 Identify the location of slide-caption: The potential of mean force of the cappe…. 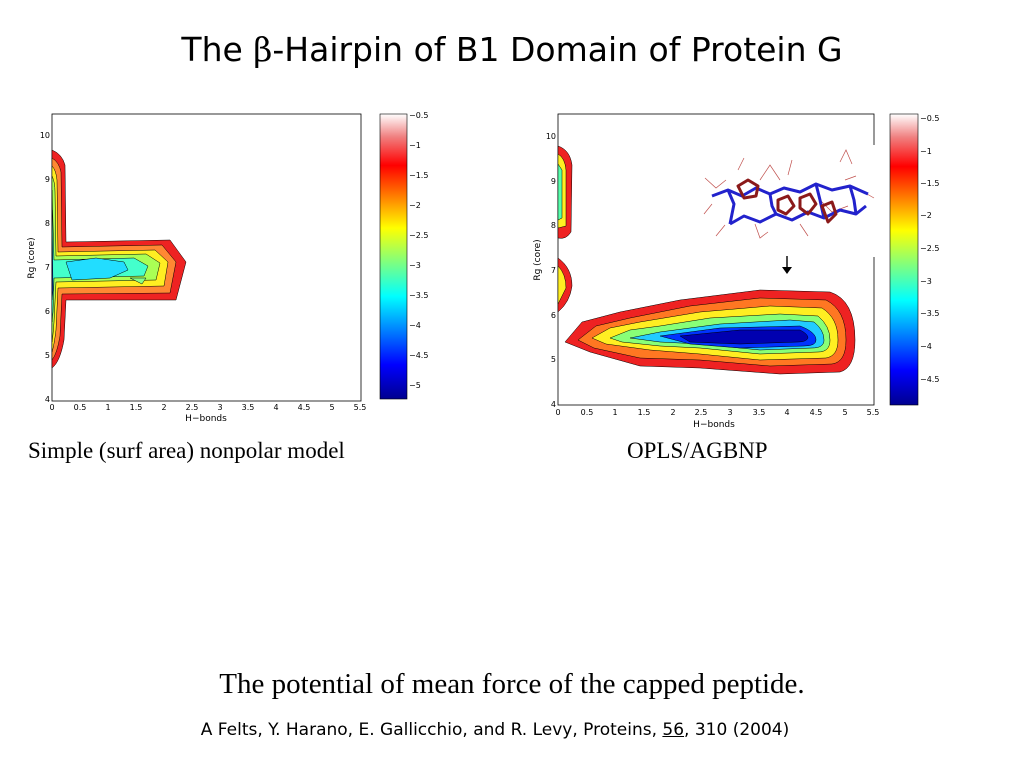
(512, 684).